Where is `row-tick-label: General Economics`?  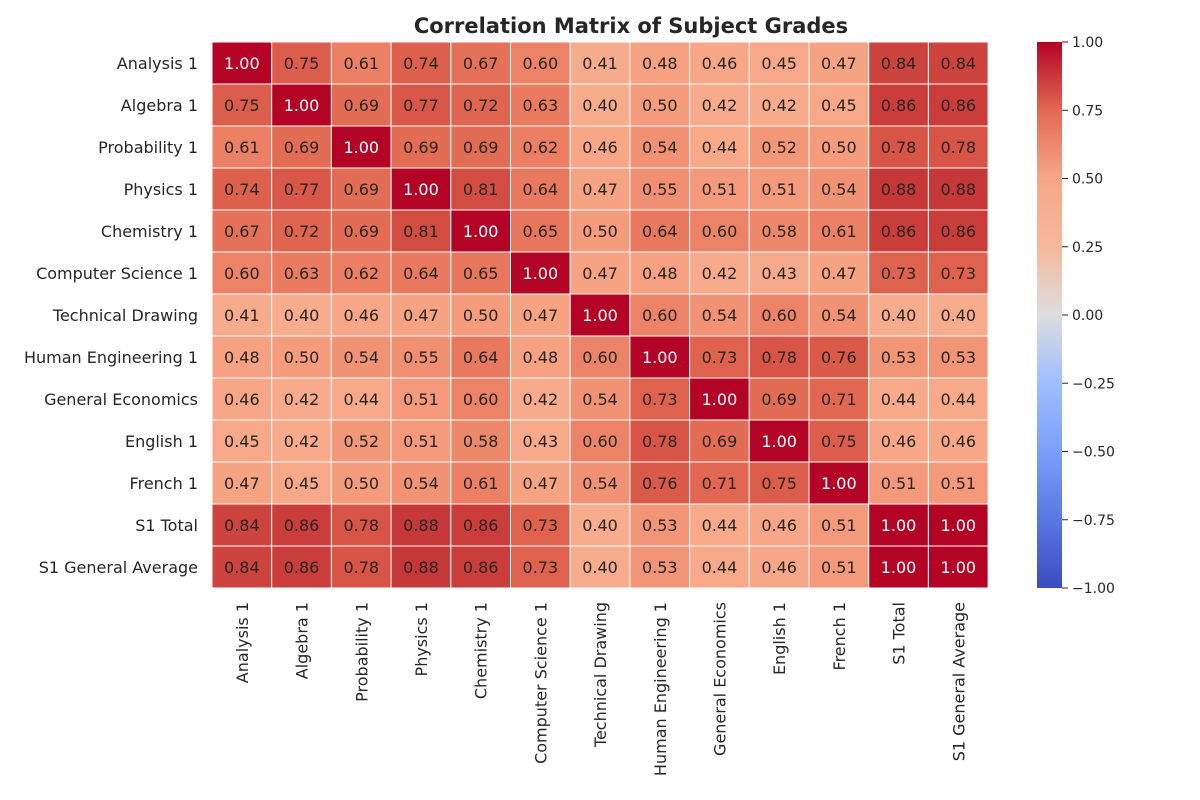
row-tick-label: General Economics is located at coordinates (121, 399).